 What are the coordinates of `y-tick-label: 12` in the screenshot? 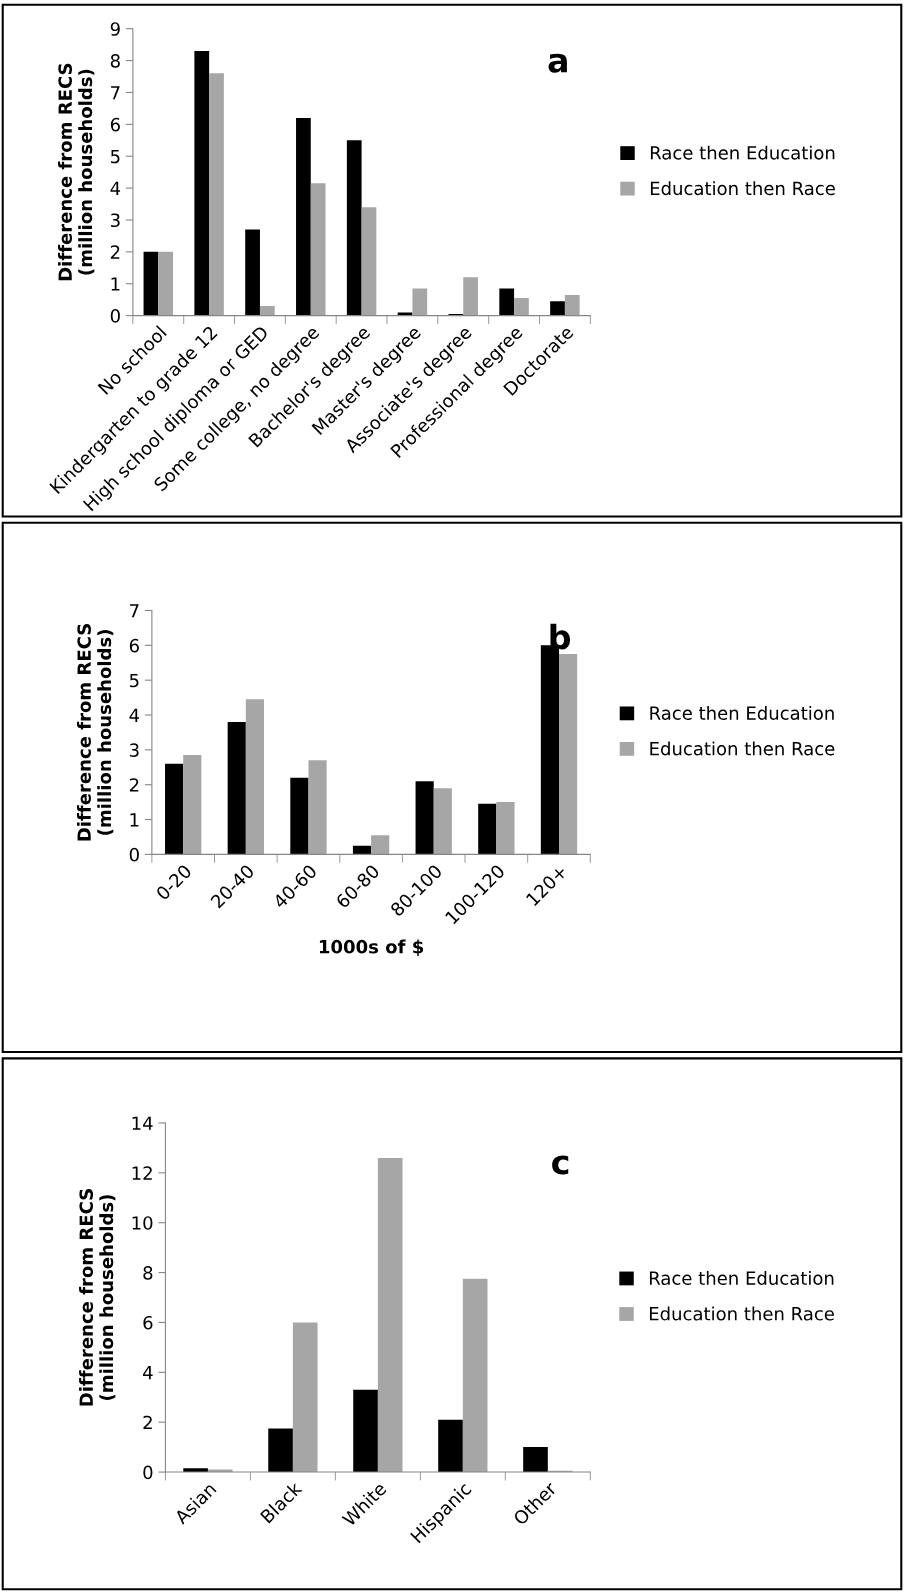 It's located at (142, 1173).